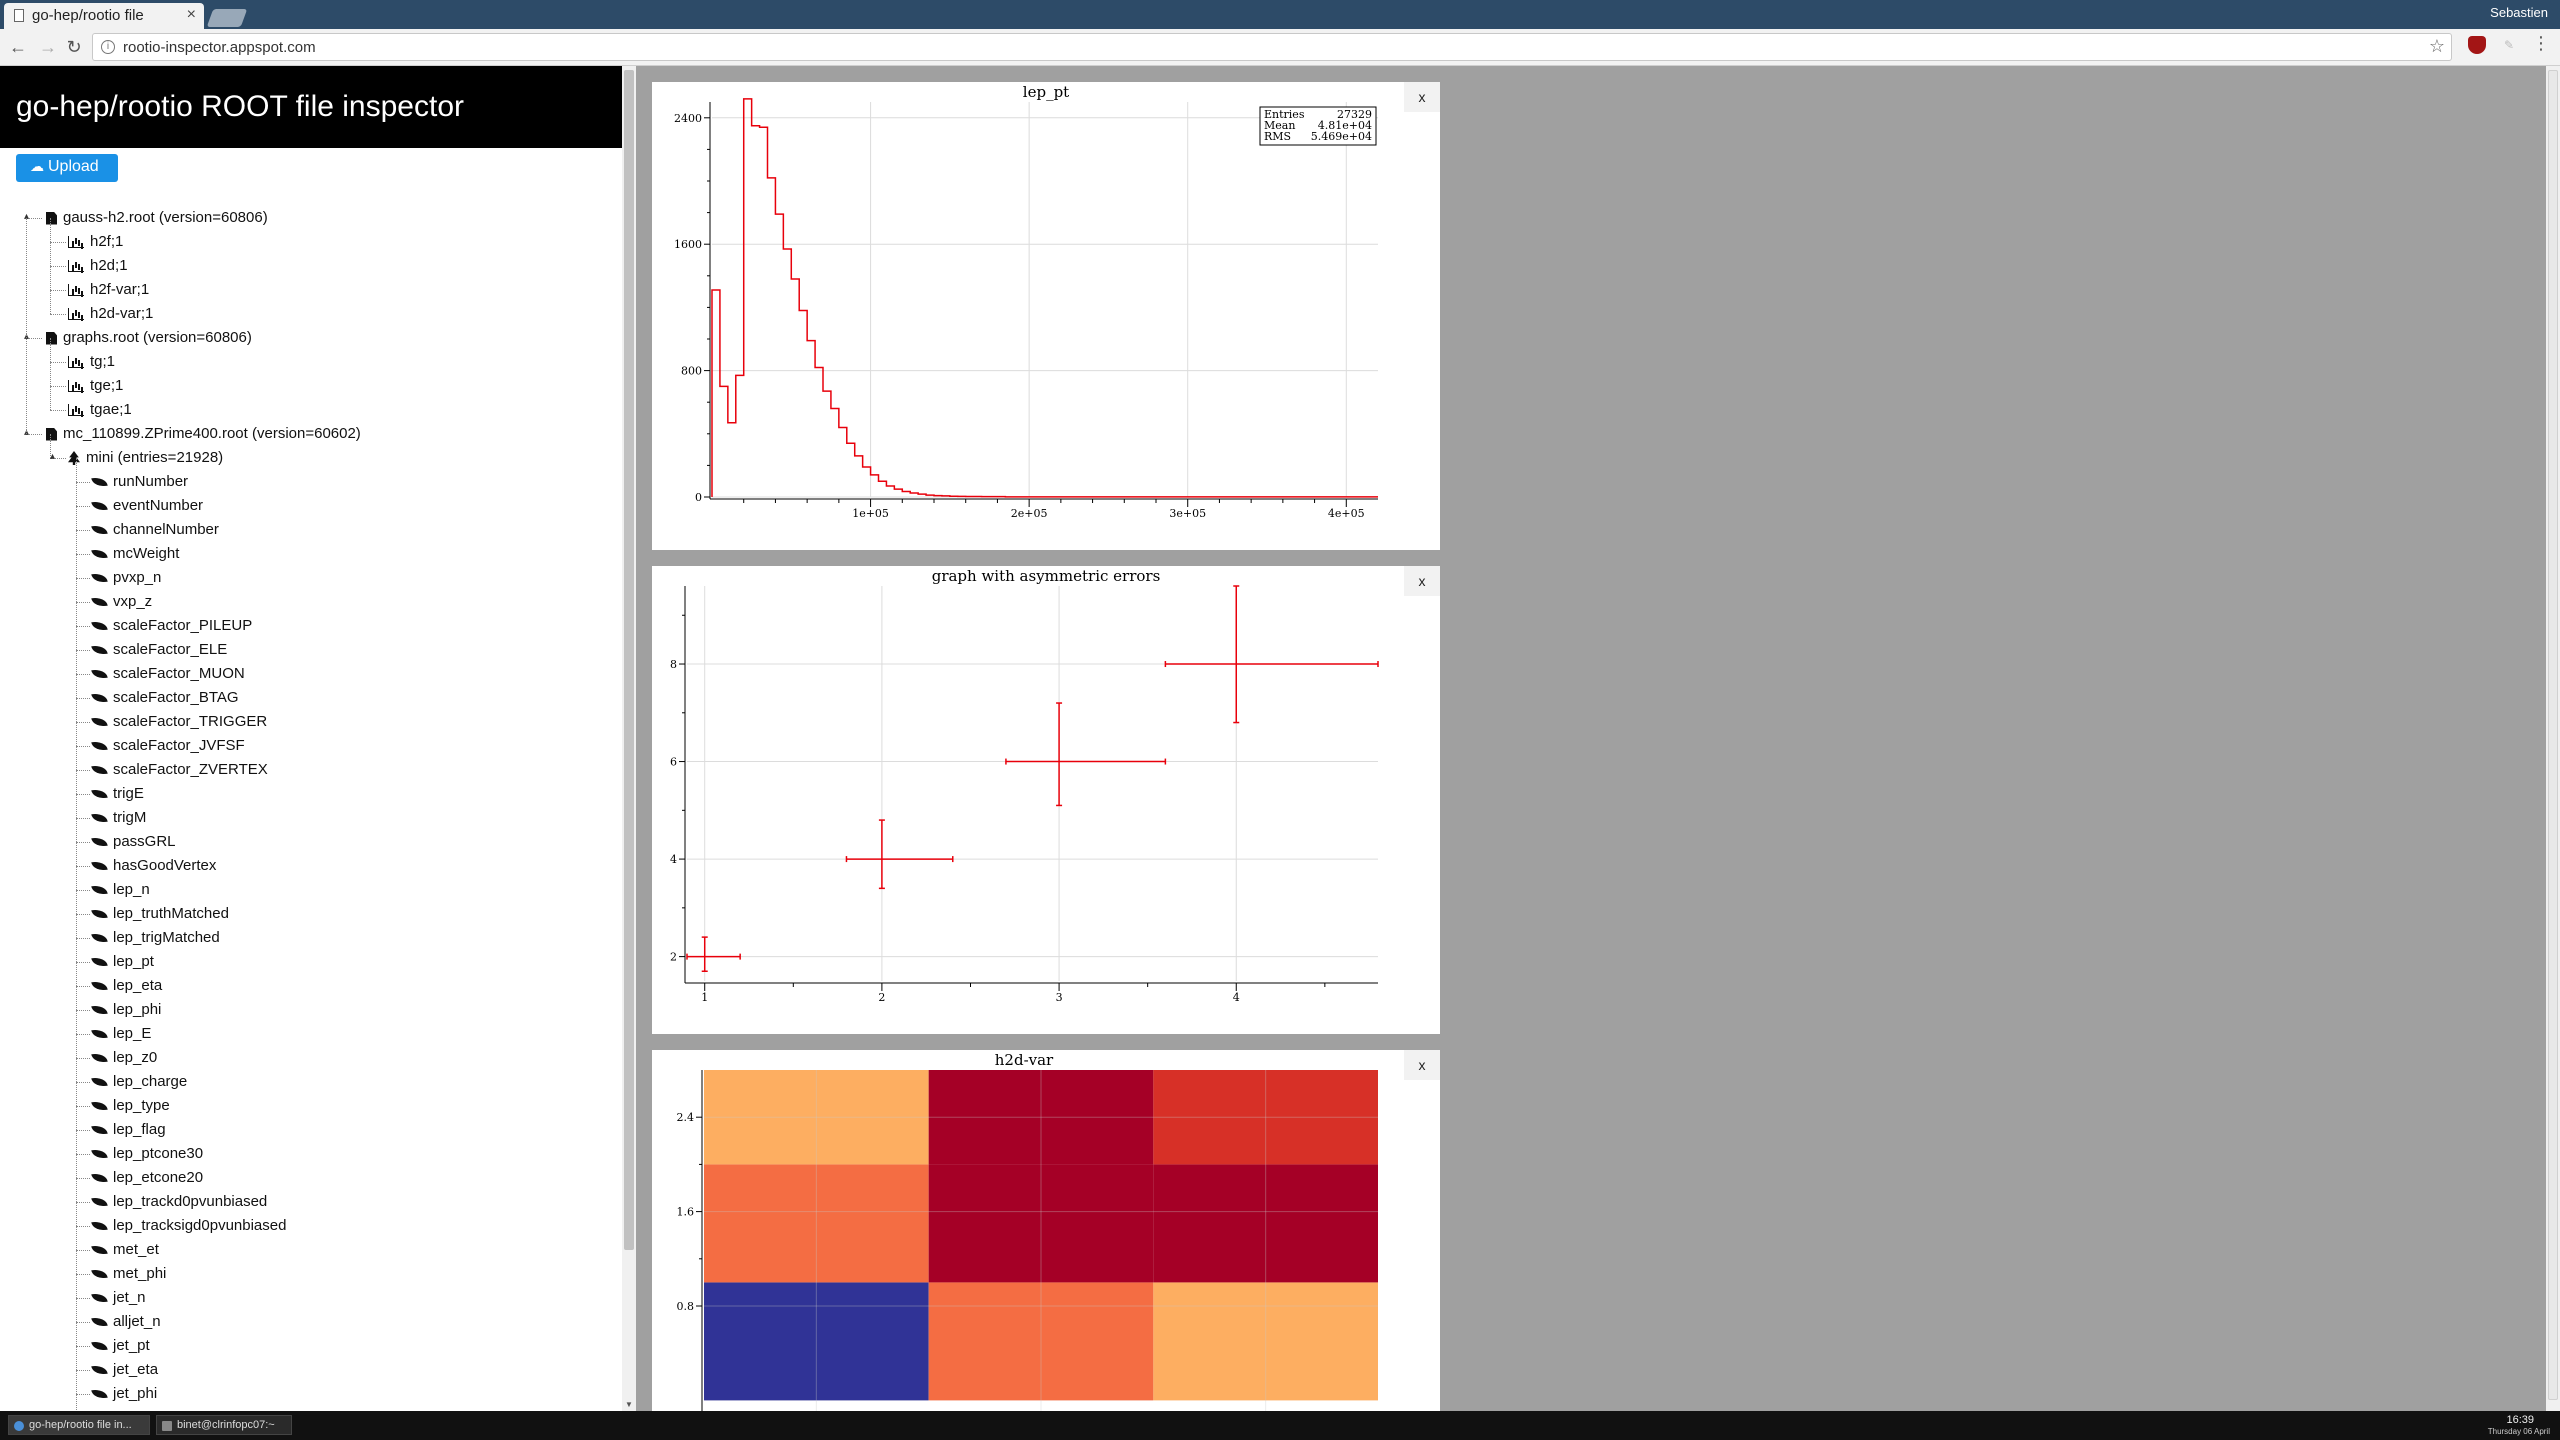 The image size is (2560, 1440). Describe the element at coordinates (203, 434) in the screenshot. I see `tree-file-node: mc_110899.ZPrime400.root (version=60602)` at that location.